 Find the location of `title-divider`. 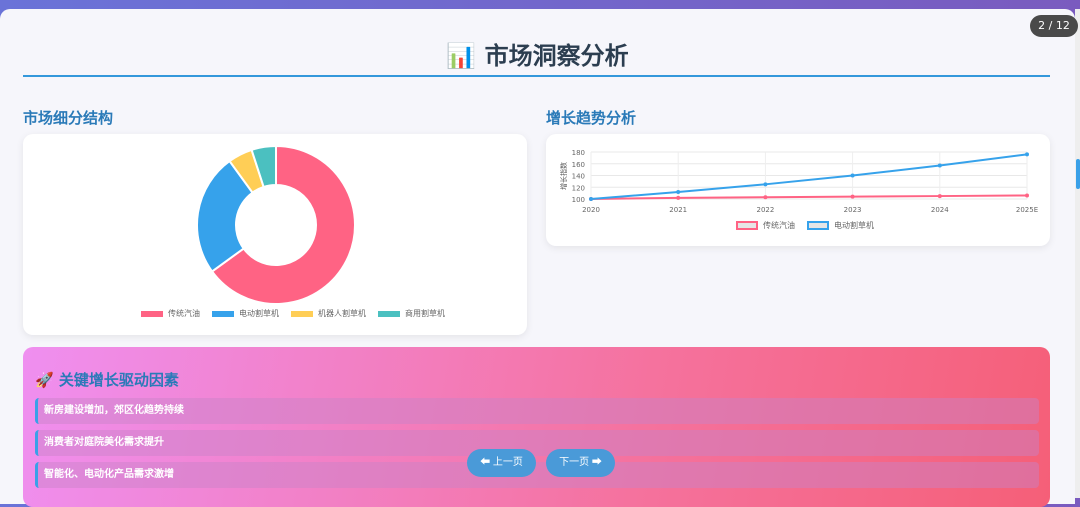

title-divider is located at coordinates (536, 76).